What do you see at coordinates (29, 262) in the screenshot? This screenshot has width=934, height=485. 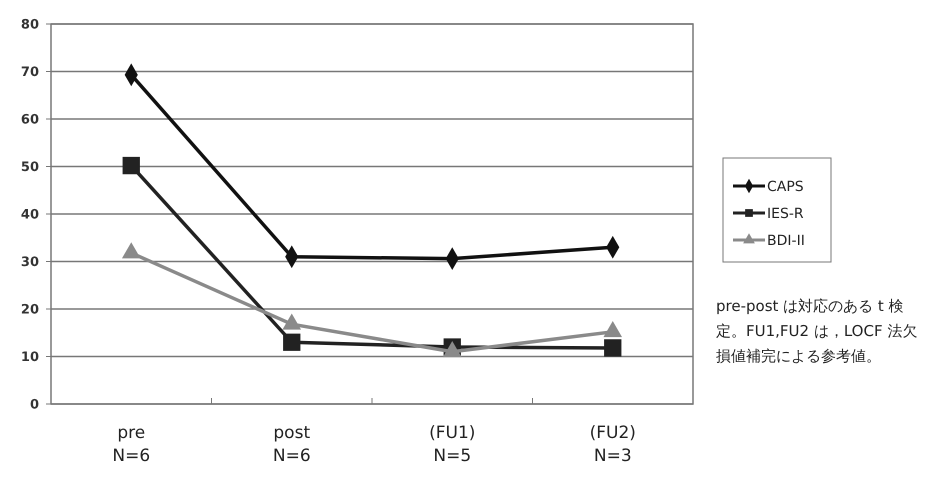 I see `y-tick-label: 30` at bounding box center [29, 262].